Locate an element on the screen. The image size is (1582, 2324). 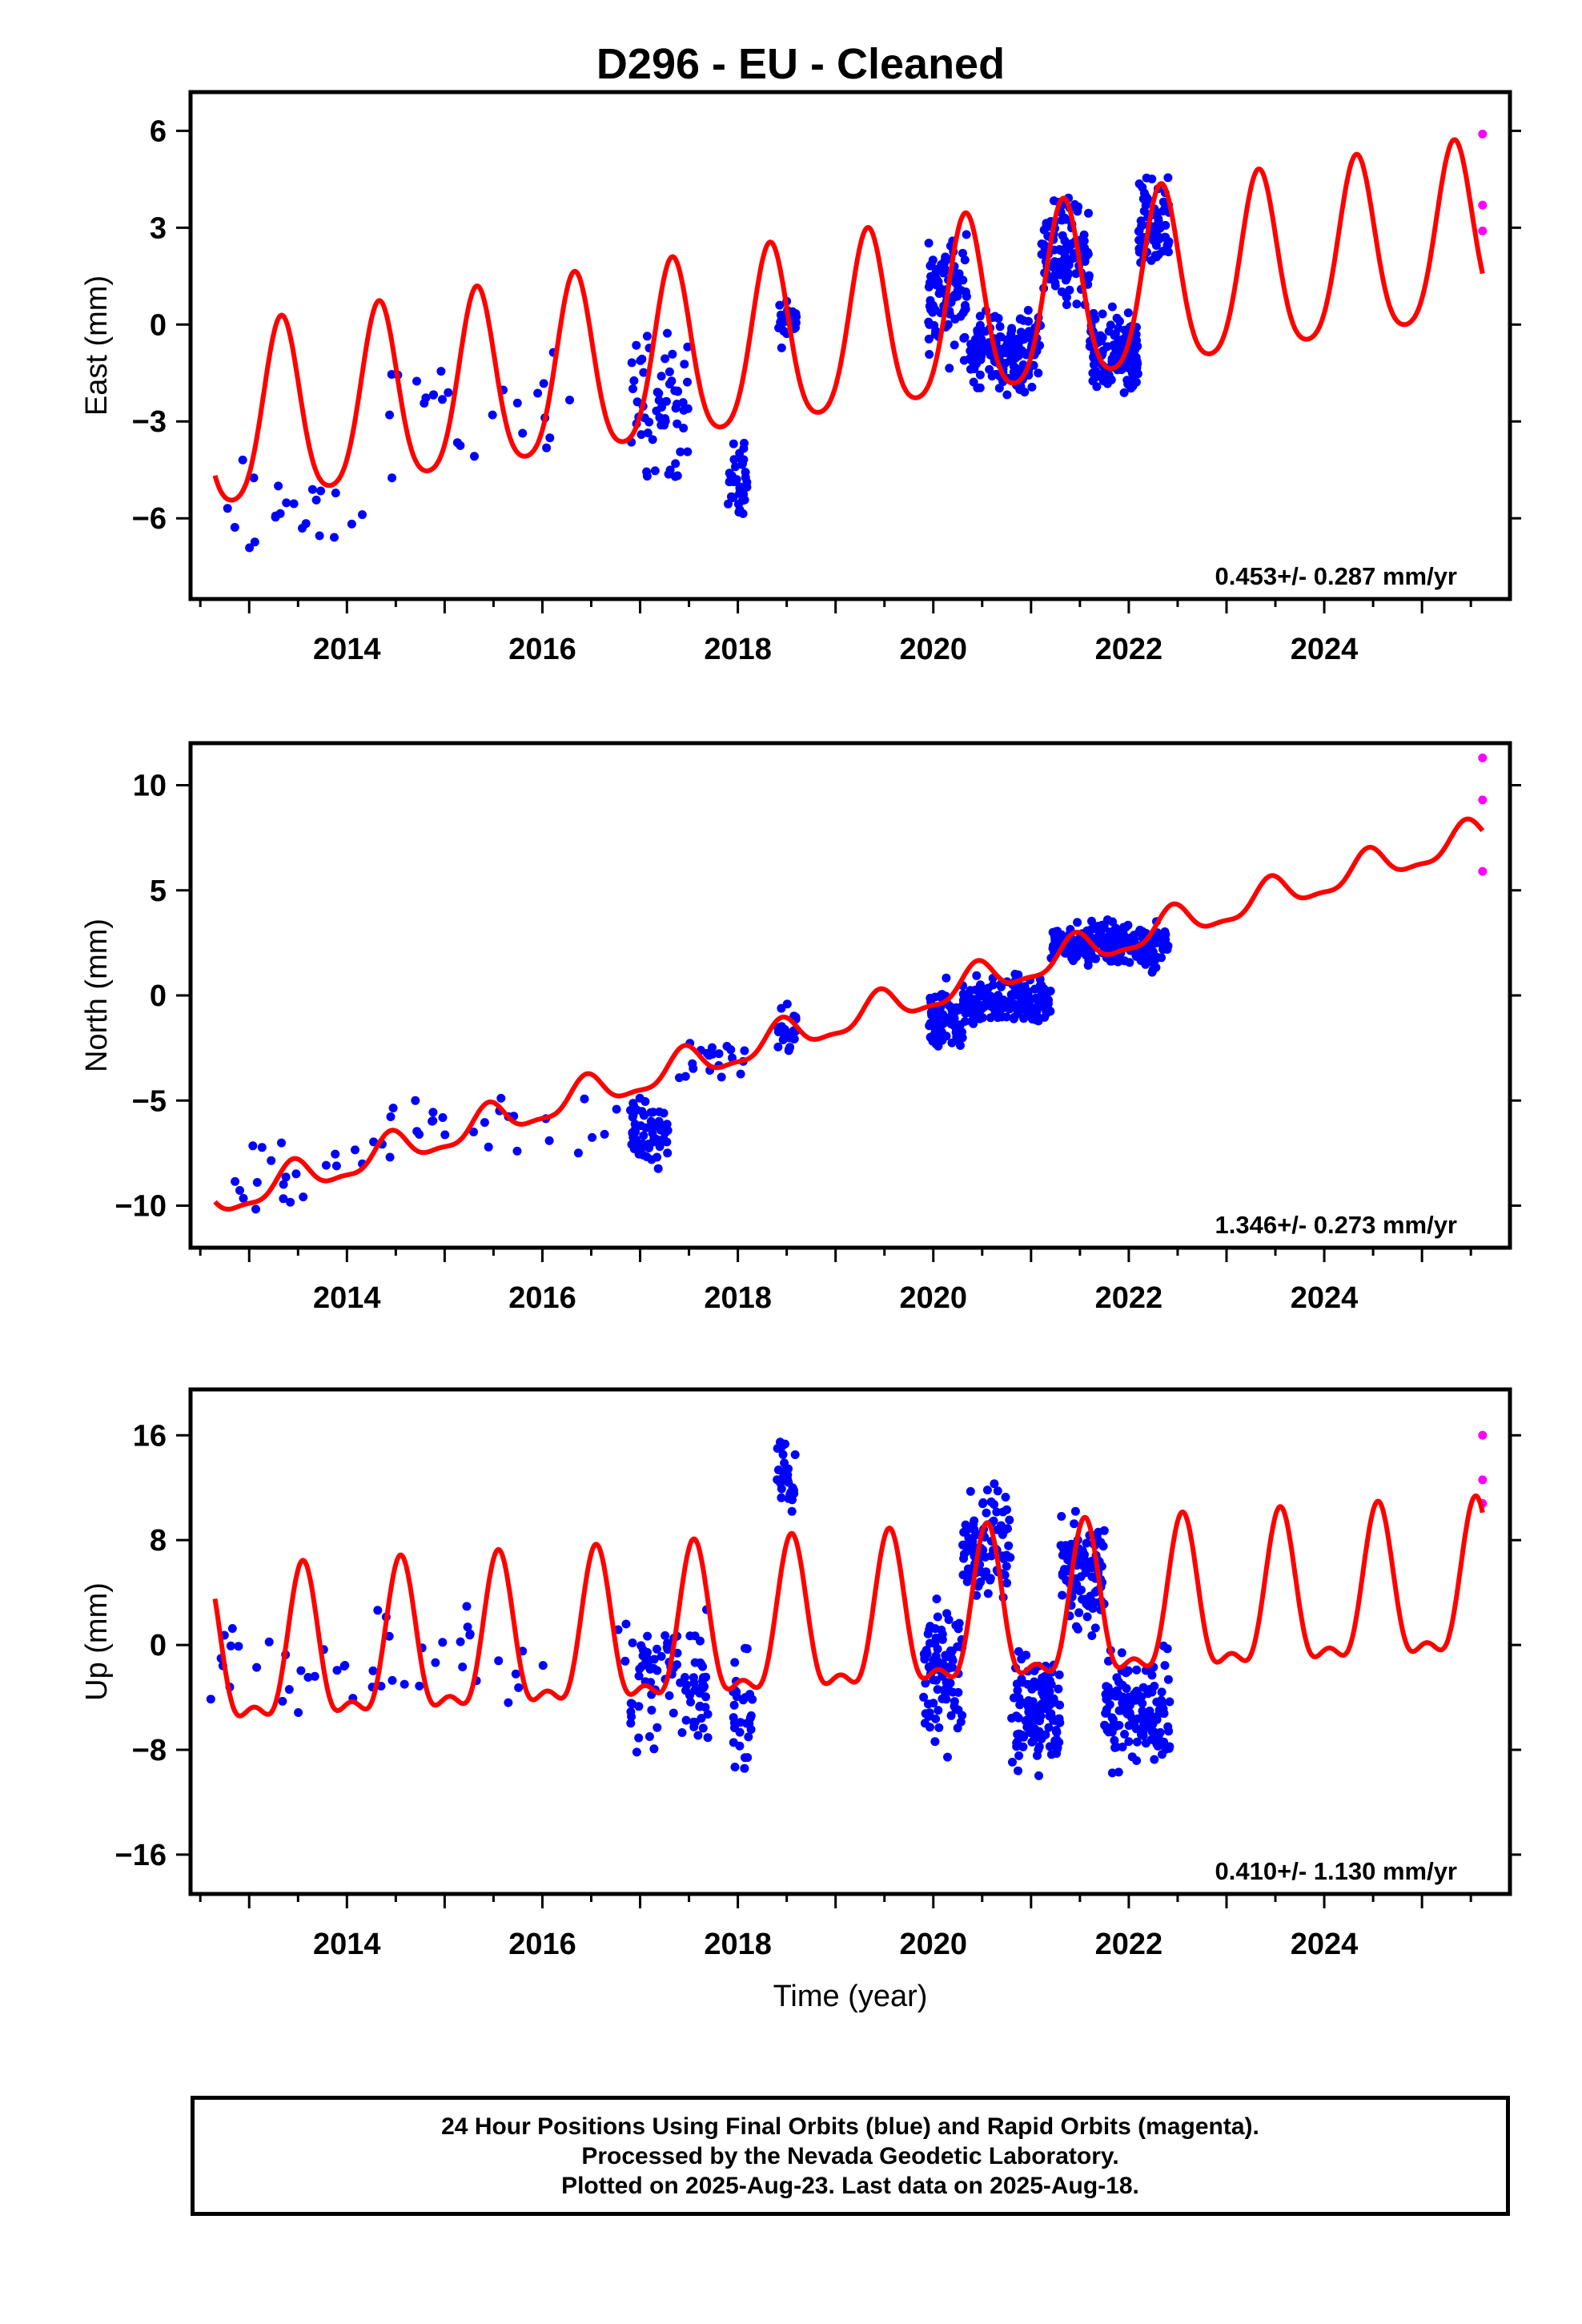
y-tick-label: 6 is located at coordinates (158, 131).